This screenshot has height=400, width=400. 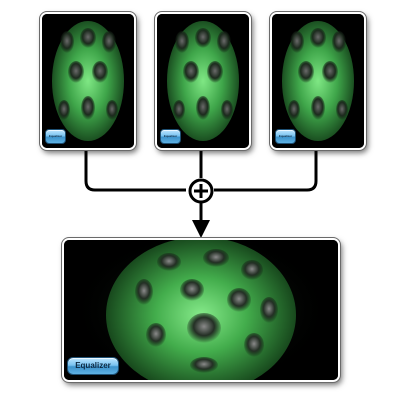 I want to click on input-render-card-1: Equalizer, so click(x=88, y=81).